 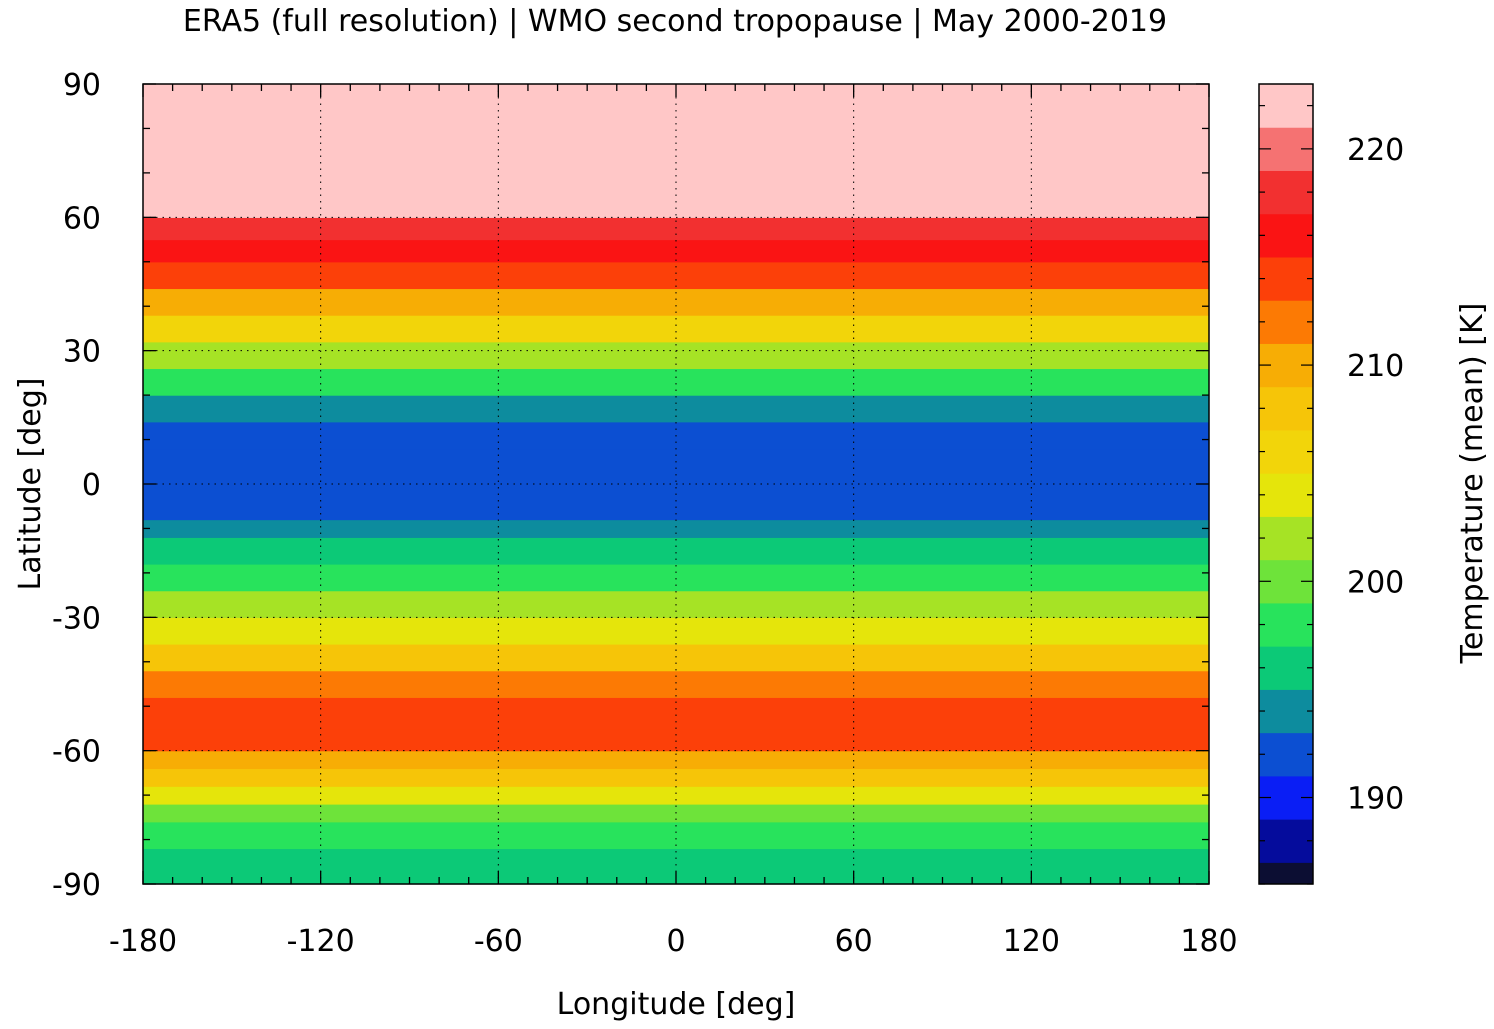 I want to click on y-tick-label: 0, so click(x=91, y=485).